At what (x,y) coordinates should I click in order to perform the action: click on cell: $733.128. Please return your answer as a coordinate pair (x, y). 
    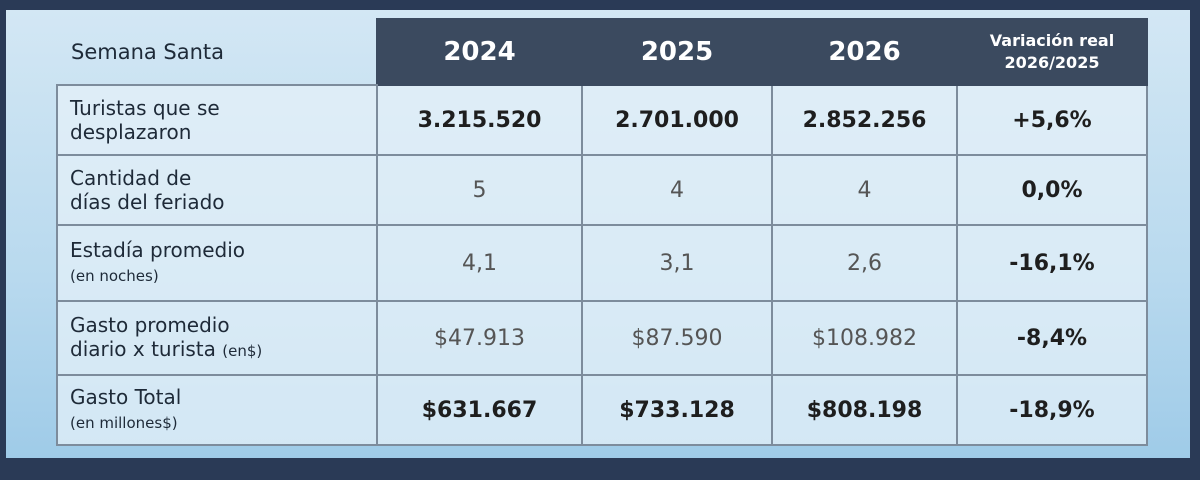
    Looking at the image, I should click on (677, 410).